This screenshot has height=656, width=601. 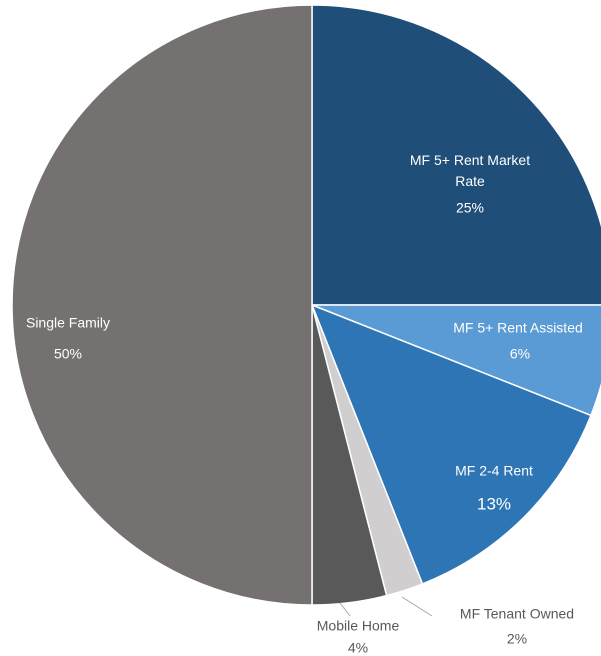 What do you see at coordinates (520, 353) in the screenshot?
I see `slice-value-label: 6%` at bounding box center [520, 353].